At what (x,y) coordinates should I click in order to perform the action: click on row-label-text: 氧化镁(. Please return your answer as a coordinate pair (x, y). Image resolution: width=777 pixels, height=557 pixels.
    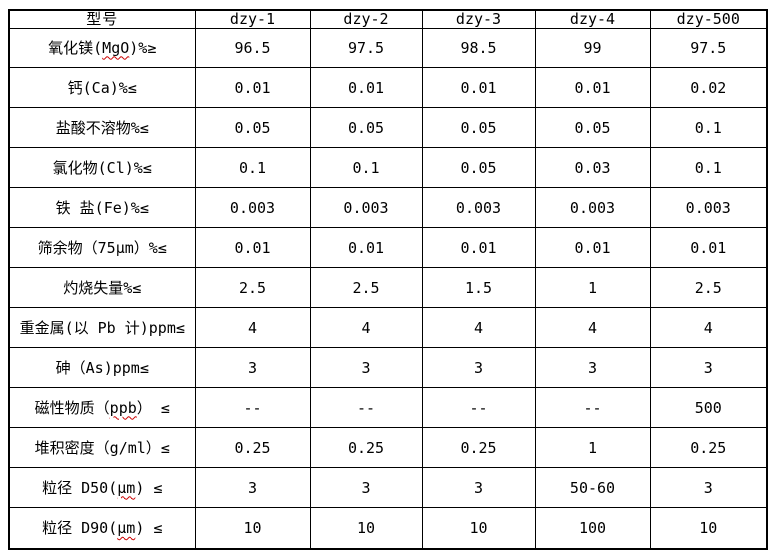
    Looking at the image, I should click on (75, 47).